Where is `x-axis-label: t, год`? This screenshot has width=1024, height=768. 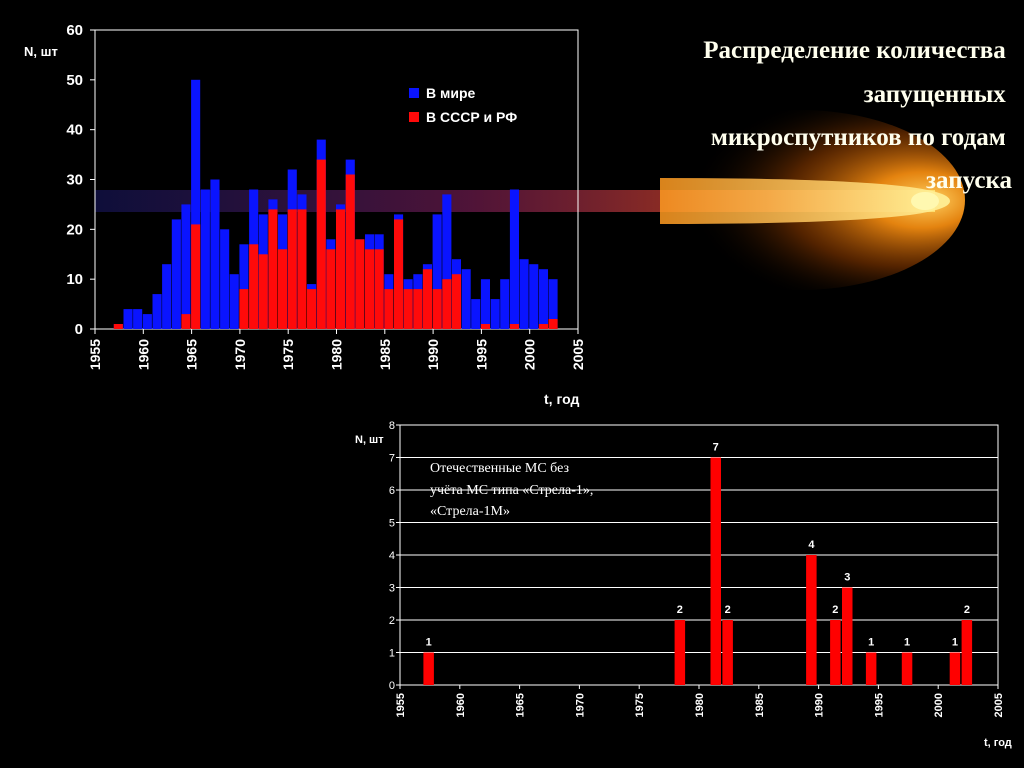
x-axis-label: t, год is located at coordinates (998, 743).